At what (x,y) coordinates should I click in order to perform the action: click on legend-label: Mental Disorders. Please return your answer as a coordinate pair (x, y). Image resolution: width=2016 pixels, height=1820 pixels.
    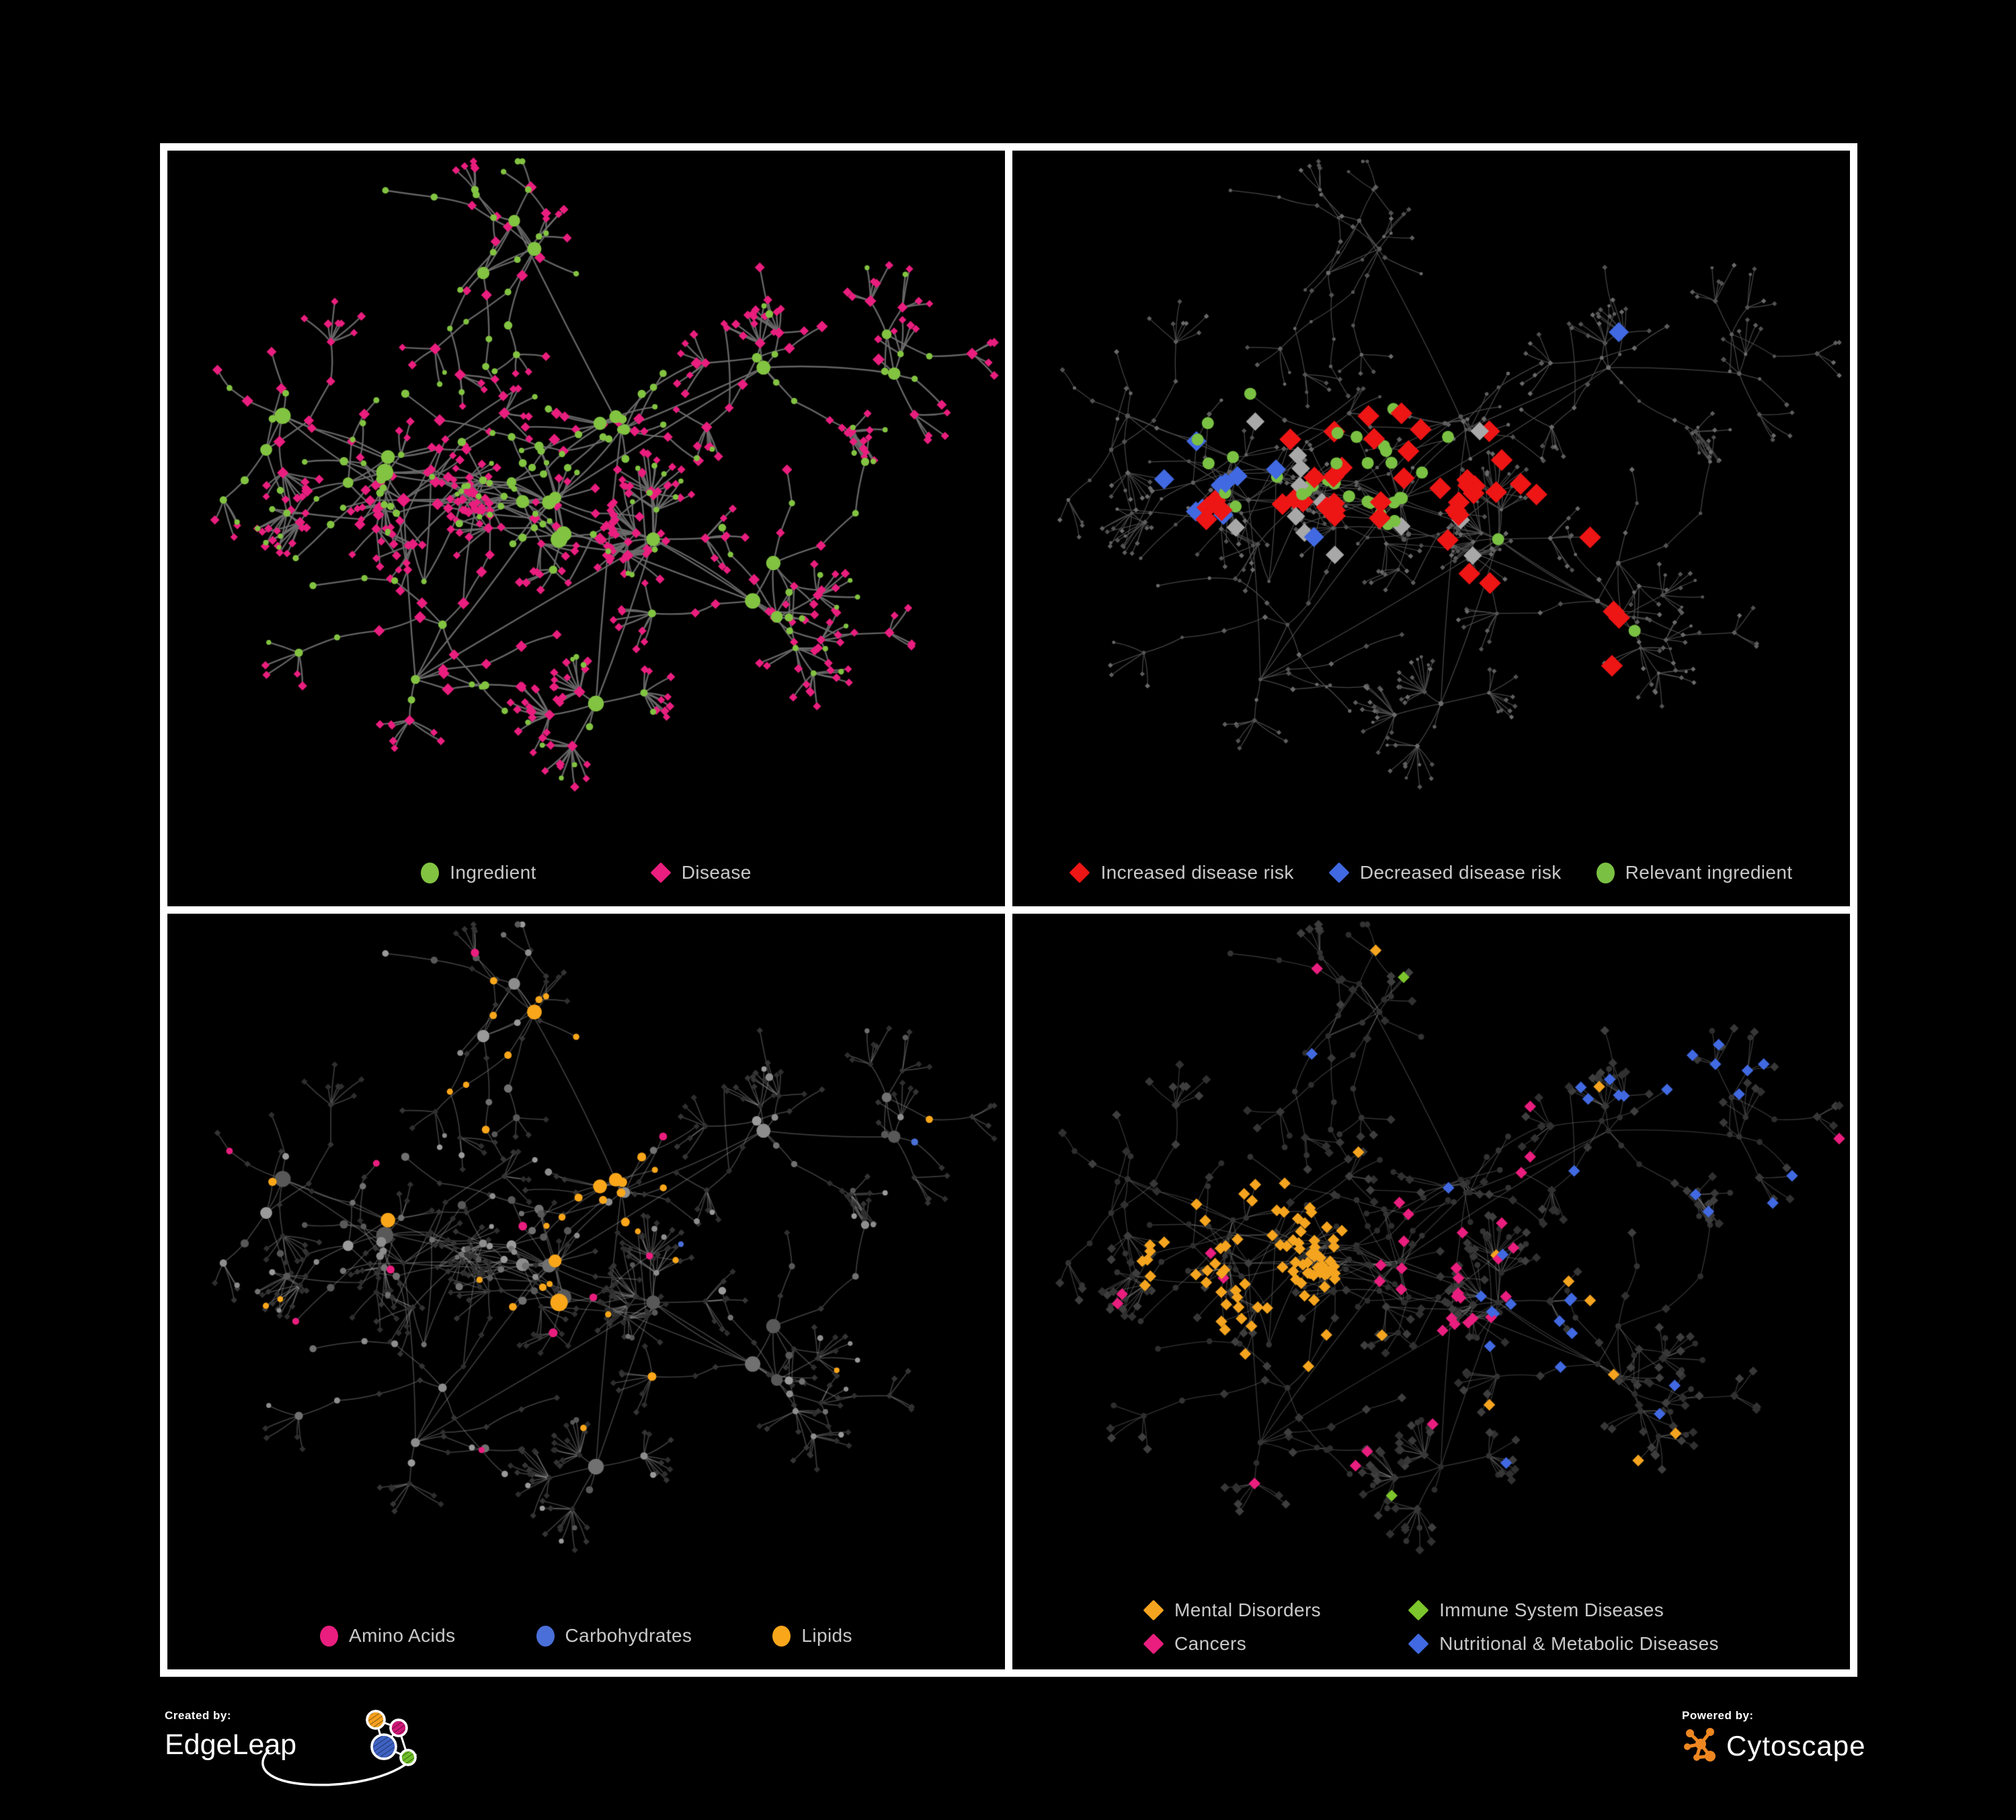
    Looking at the image, I should click on (1248, 1609).